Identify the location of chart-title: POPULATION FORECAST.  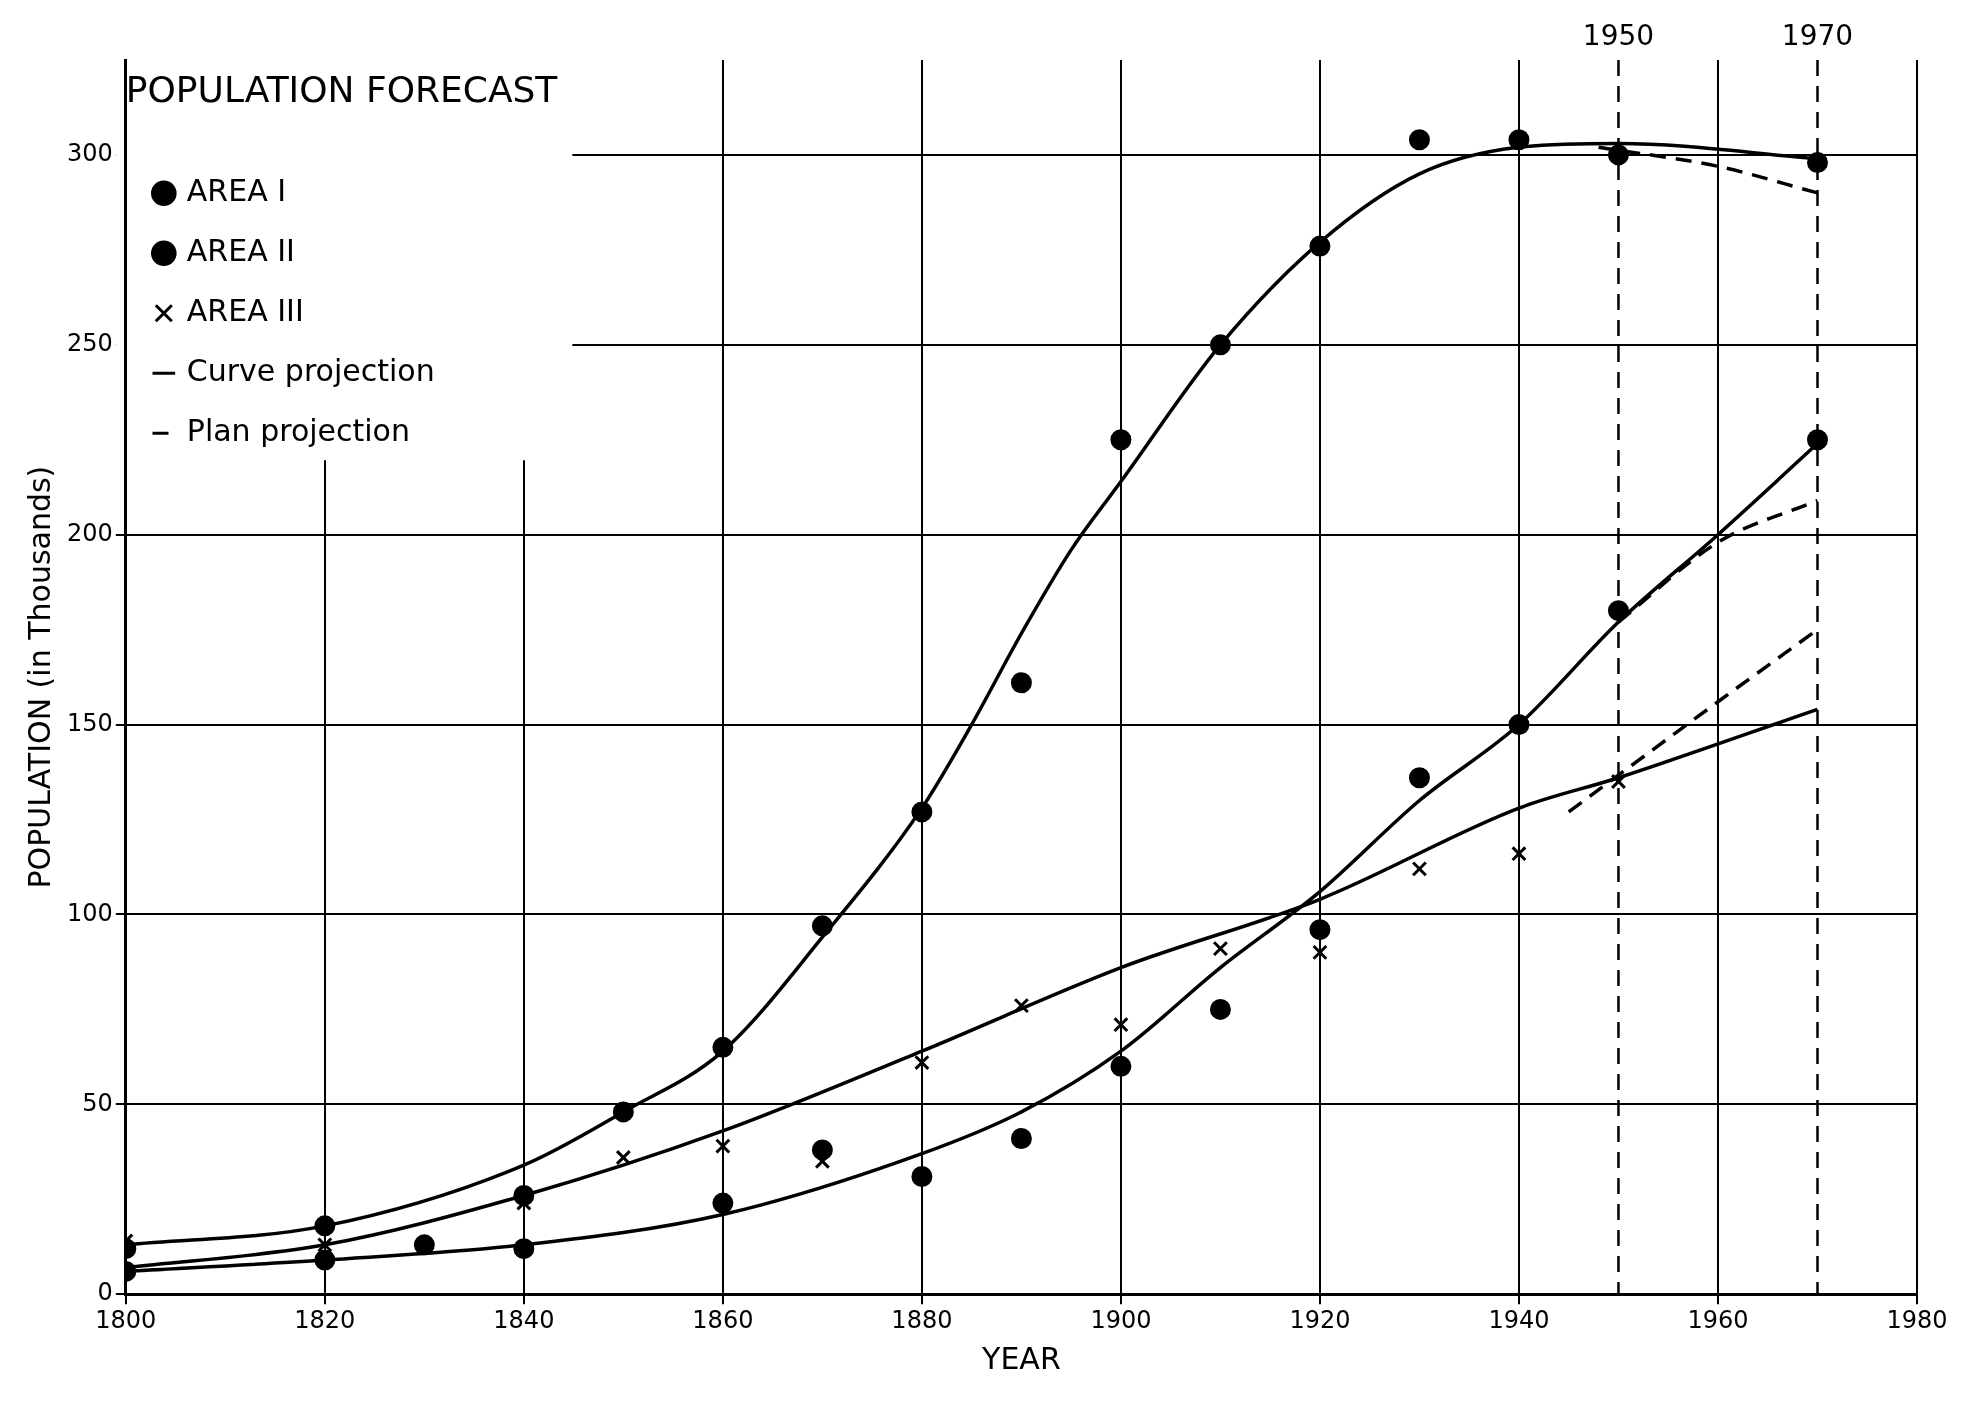
(342, 90).